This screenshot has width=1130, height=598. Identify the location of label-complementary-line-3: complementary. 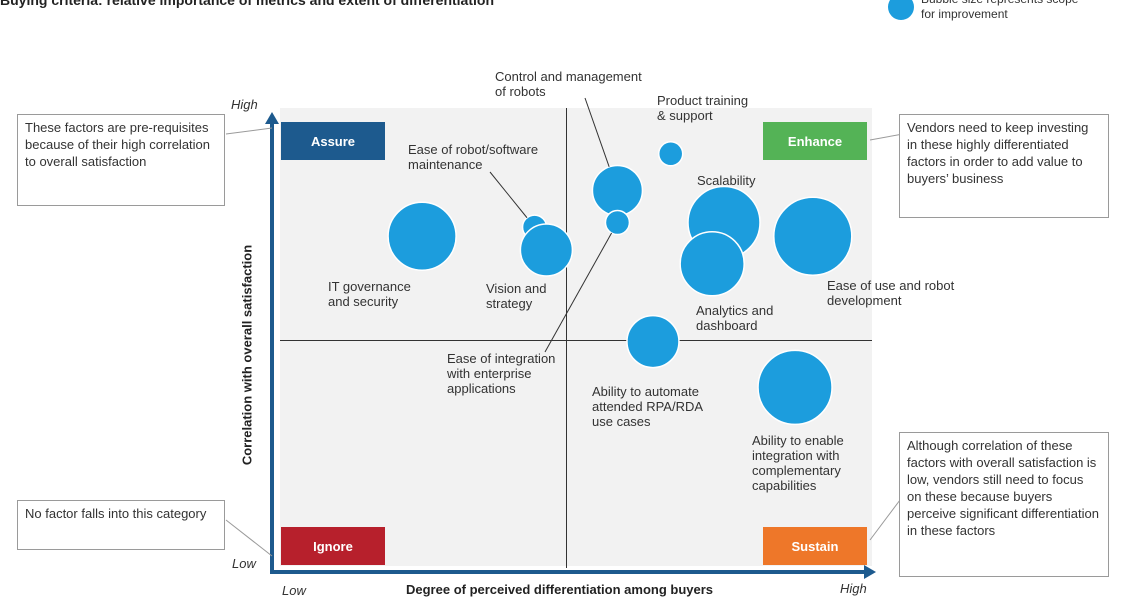
(796, 470).